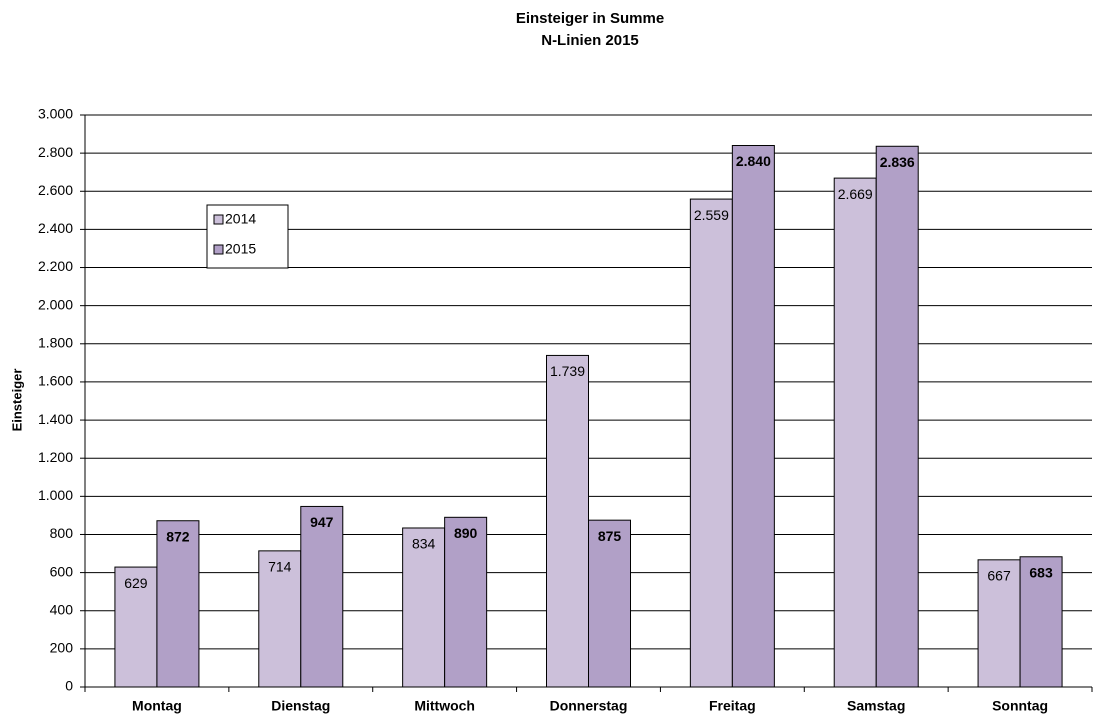  Describe the element at coordinates (590, 40) in the screenshot. I see `chart-subtitle: N-Linien 2015` at that location.